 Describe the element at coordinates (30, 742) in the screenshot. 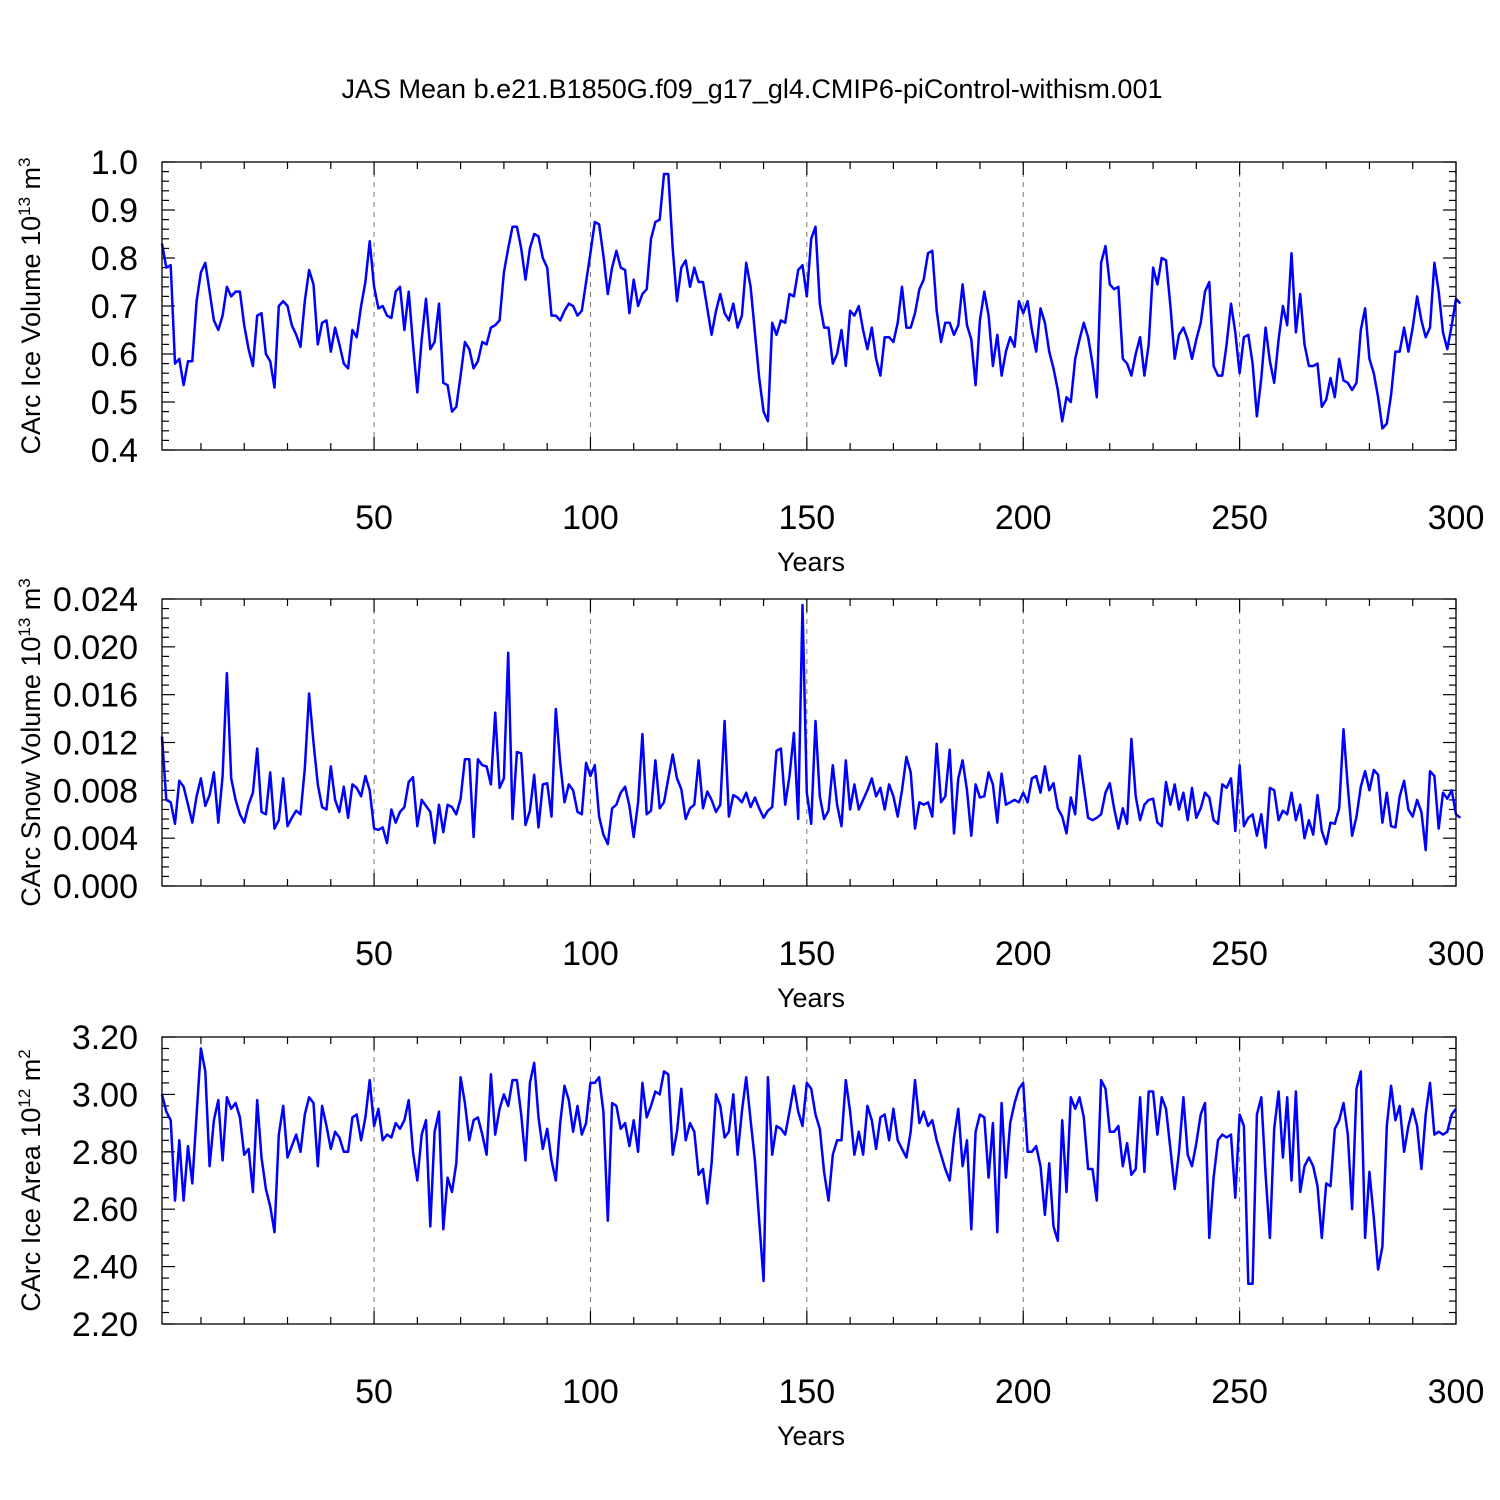

I see `y-axis-label: CArc Snow Volume 1013 m3` at that location.